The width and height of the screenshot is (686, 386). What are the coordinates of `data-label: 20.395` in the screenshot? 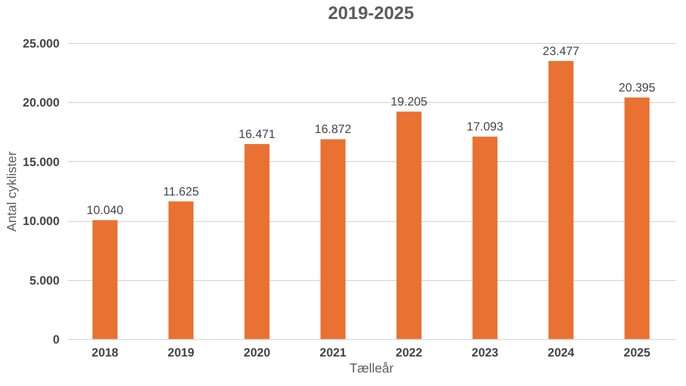 It's located at (637, 87).